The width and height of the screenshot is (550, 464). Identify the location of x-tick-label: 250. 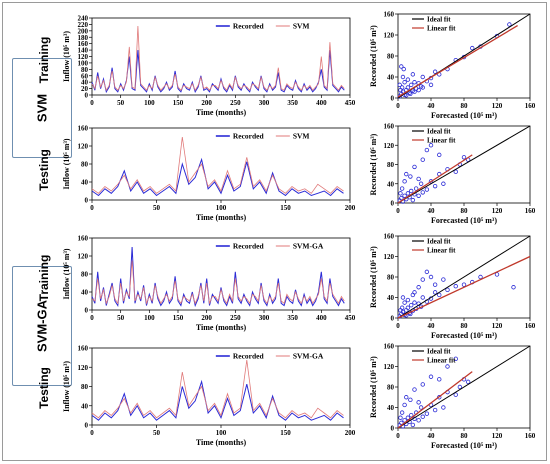
(235, 318).